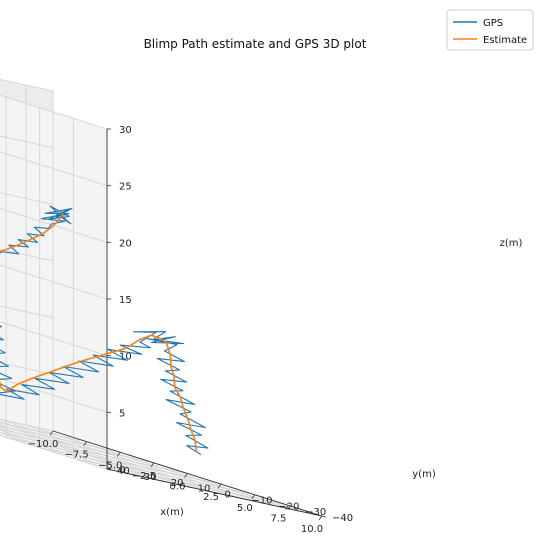 This screenshot has height=558, width=556. What do you see at coordinates (172, 512) in the screenshot?
I see `x-axis-label: x(m)` at bounding box center [172, 512].